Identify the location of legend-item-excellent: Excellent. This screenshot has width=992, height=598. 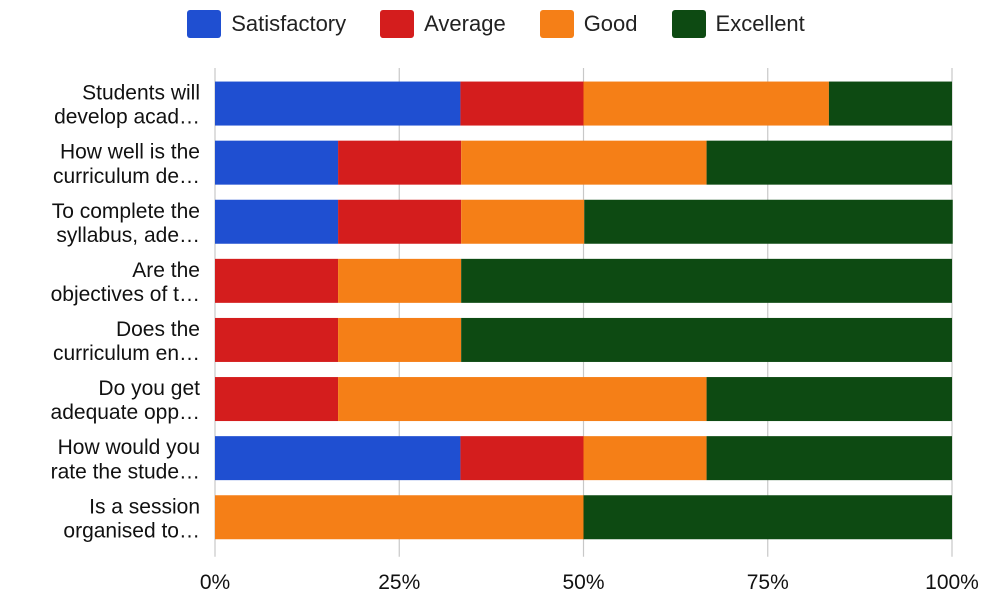
(738, 24).